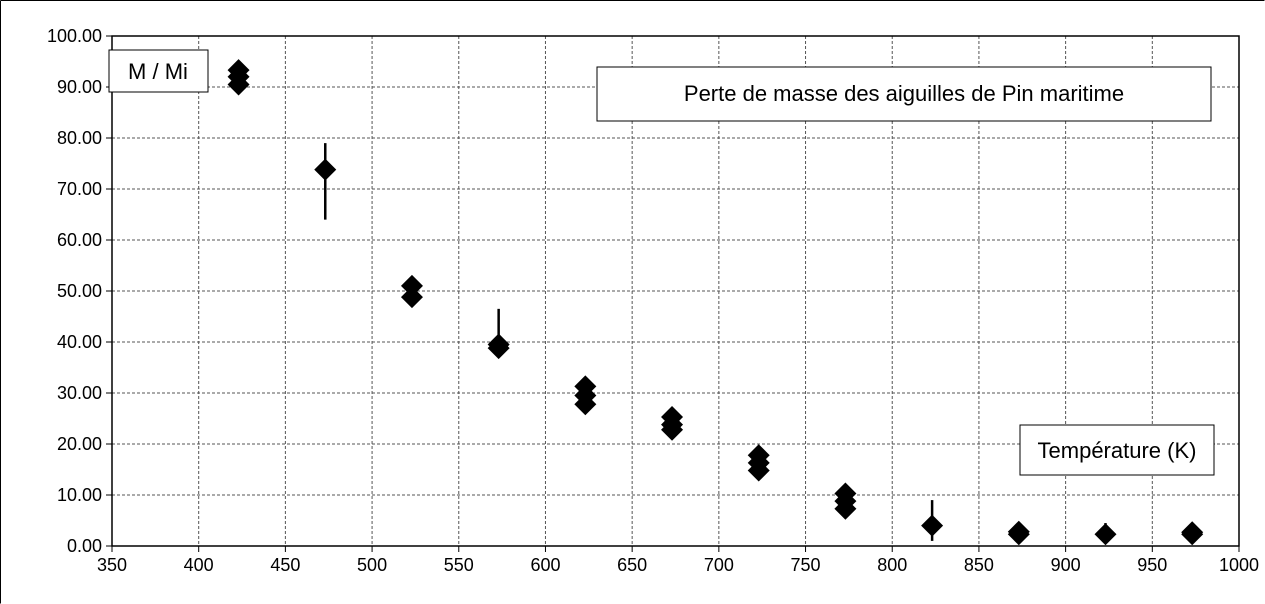 The width and height of the screenshot is (1265, 604). What do you see at coordinates (79, 240) in the screenshot?
I see `y-tick-label: 60.00` at bounding box center [79, 240].